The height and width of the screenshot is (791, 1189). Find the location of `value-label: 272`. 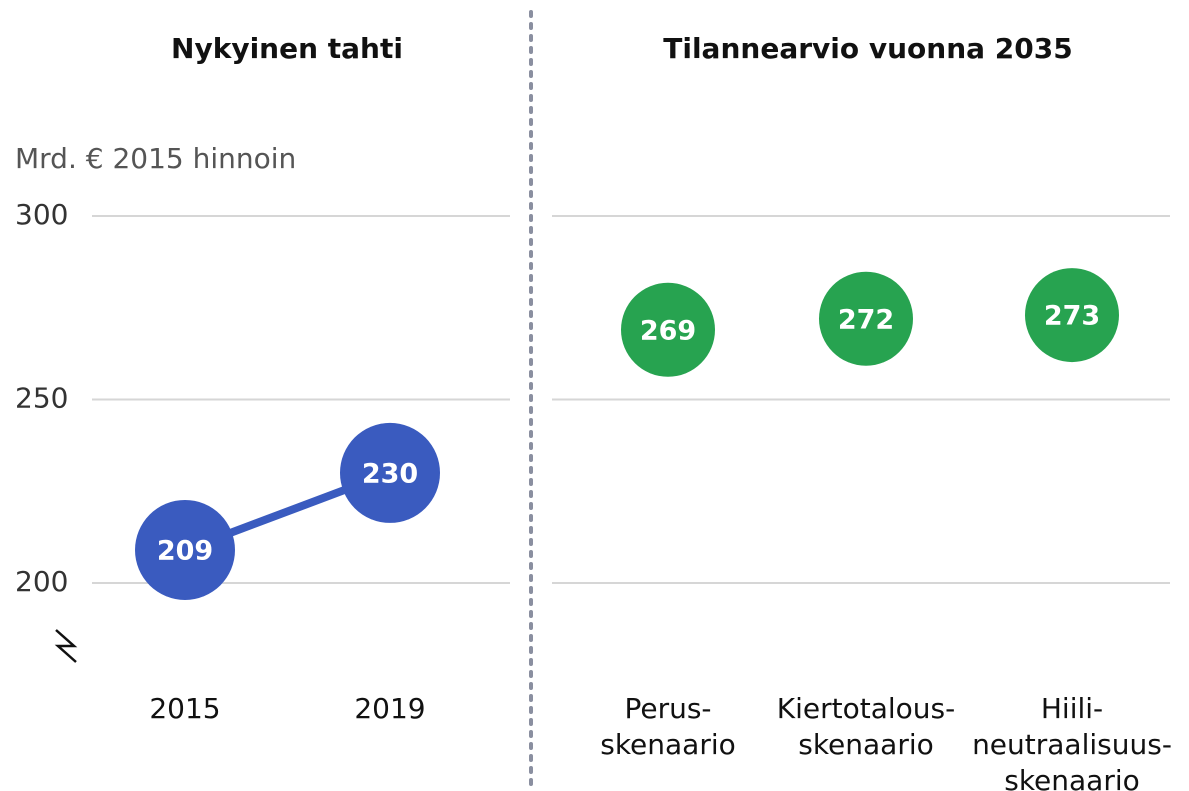

value-label: 272 is located at coordinates (866, 319).